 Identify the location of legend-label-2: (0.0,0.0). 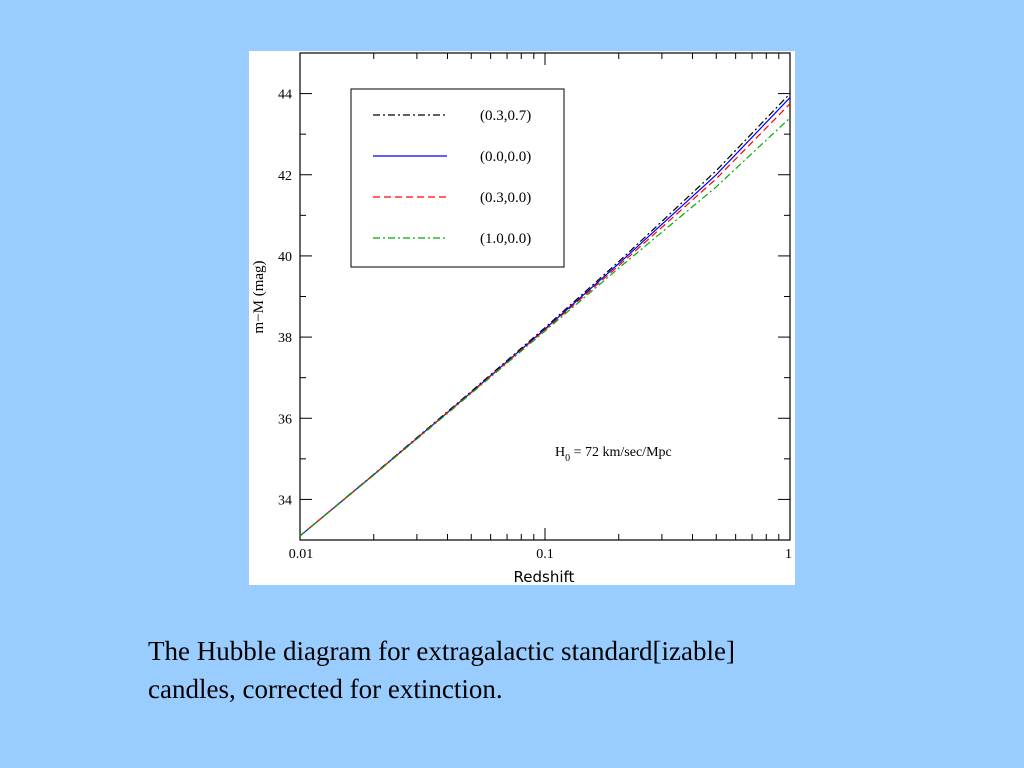
(505, 157).